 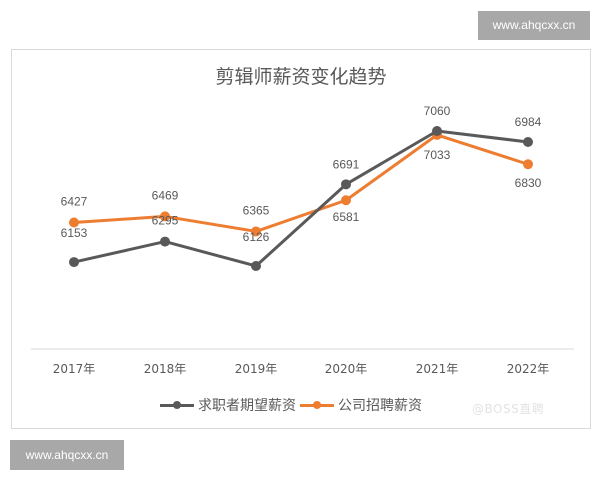 I want to click on data-label: 6295, so click(x=165, y=221).